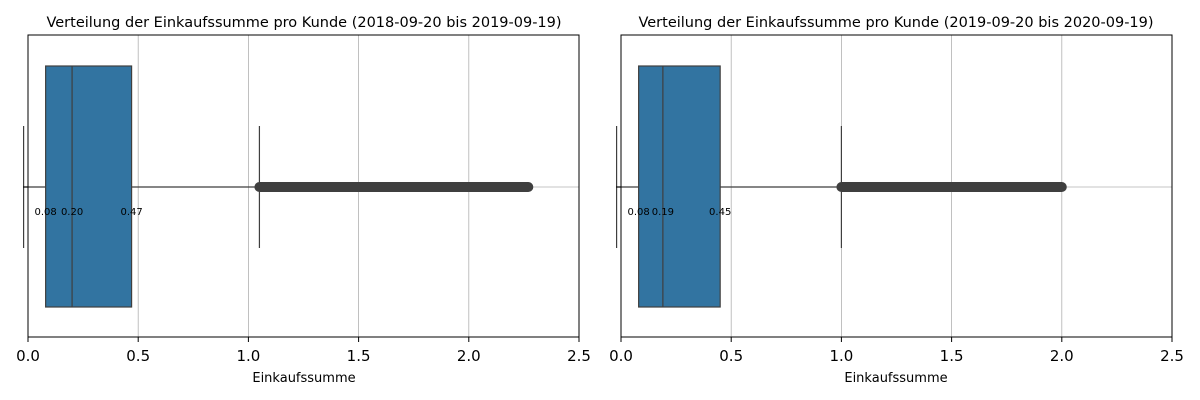  What do you see at coordinates (131, 212) in the screenshot?
I see `quartile-label: 0.47` at bounding box center [131, 212].